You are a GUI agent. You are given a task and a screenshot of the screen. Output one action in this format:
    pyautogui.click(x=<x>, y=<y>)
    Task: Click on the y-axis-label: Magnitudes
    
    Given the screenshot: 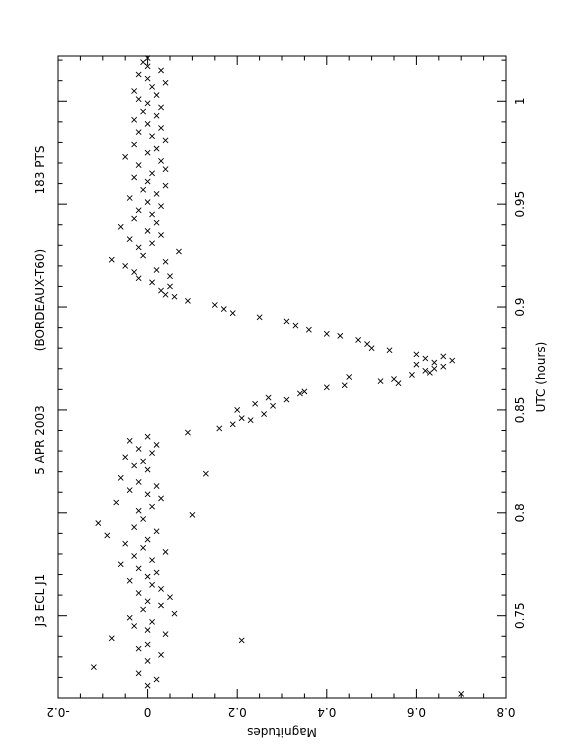 What is the action you would take?
    pyautogui.click(x=282, y=732)
    